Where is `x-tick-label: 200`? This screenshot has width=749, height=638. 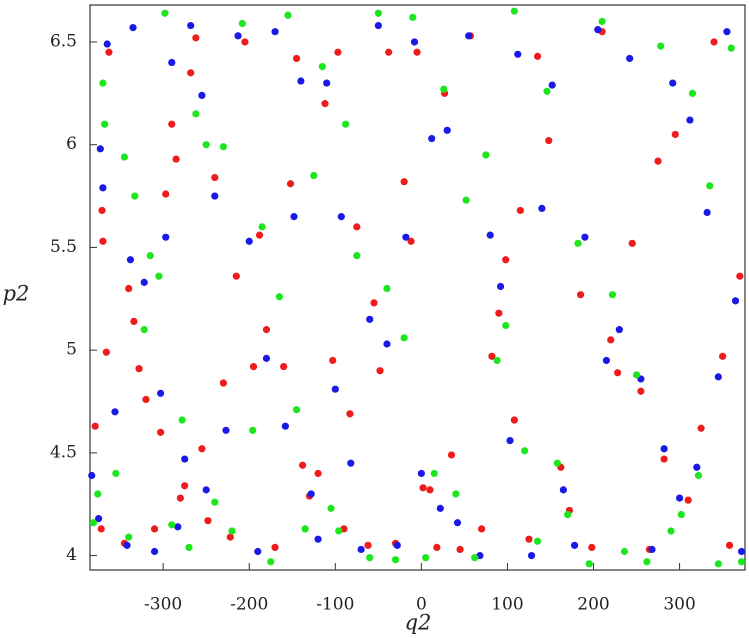 x-tick-label: 200 is located at coordinates (593, 605).